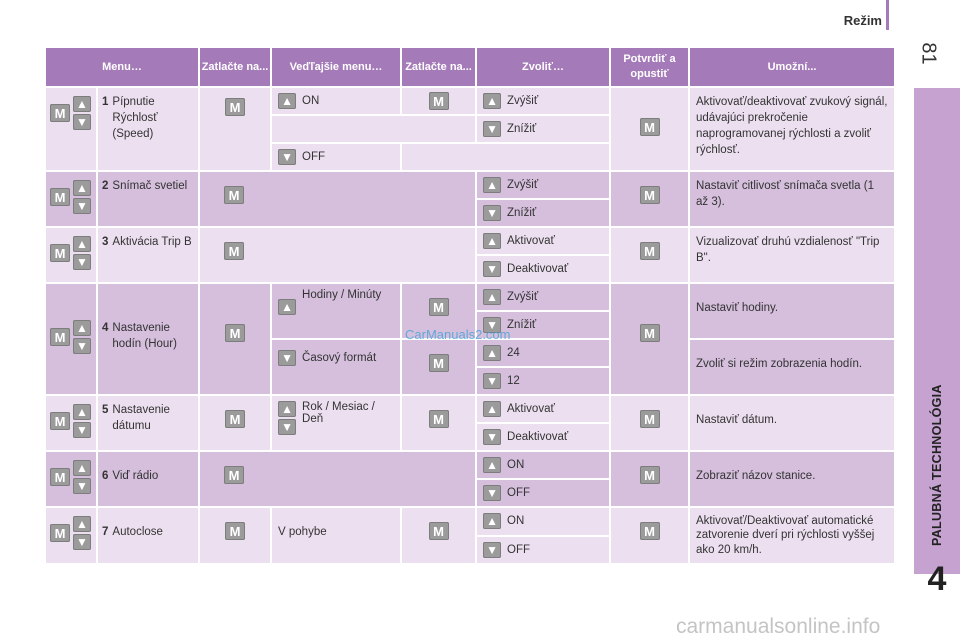 This screenshot has width=960, height=640. Describe the element at coordinates (538, 269) in the screenshot. I see `select-option: Deaktivovať` at that location.